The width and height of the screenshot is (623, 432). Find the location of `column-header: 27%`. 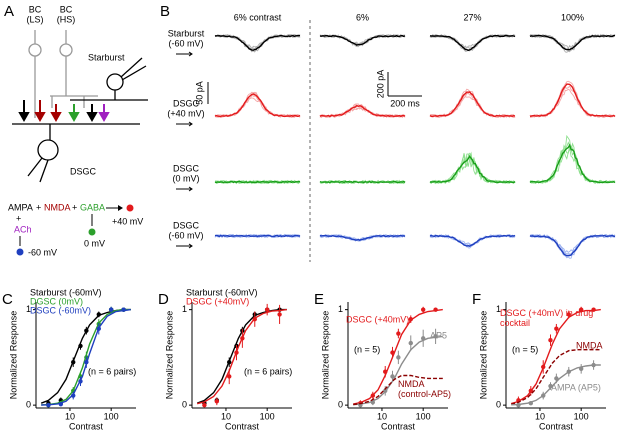

column-header: 27% is located at coordinates (472, 17).